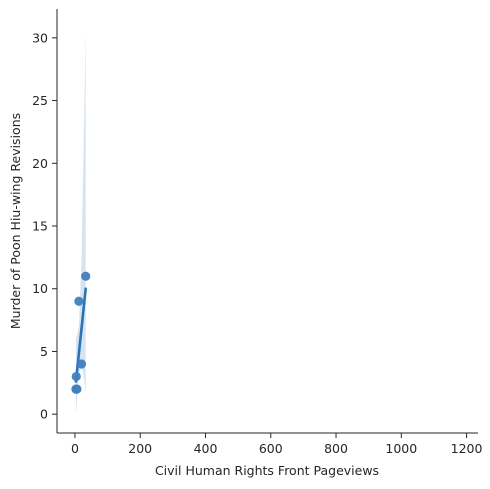 The height and width of the screenshot is (489, 490). Describe the element at coordinates (336, 448) in the screenshot. I see `x-tick-label: 800` at that location.